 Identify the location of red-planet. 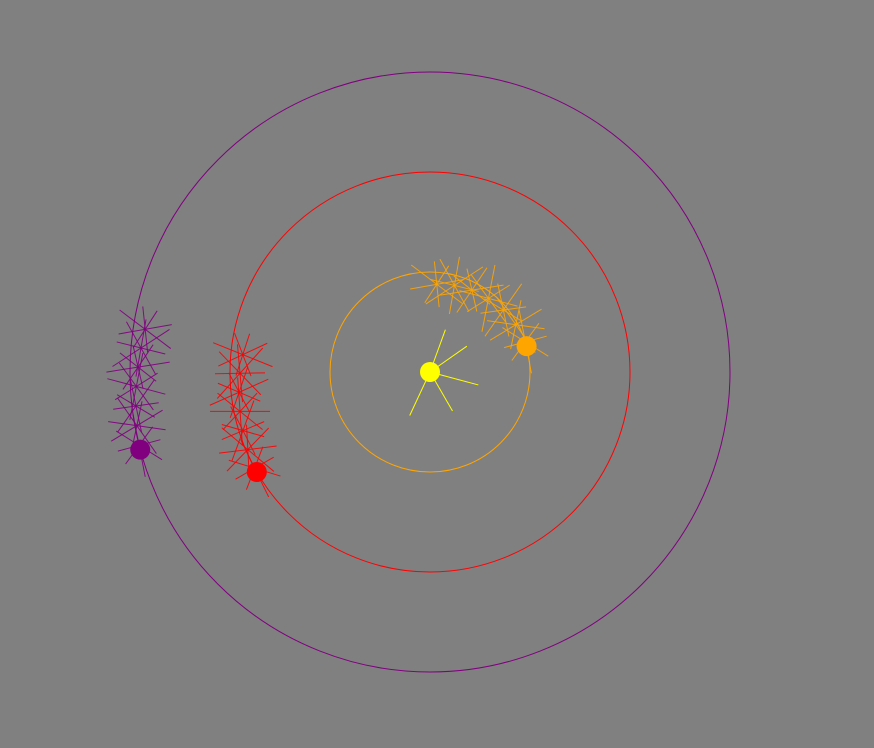
(256, 472).